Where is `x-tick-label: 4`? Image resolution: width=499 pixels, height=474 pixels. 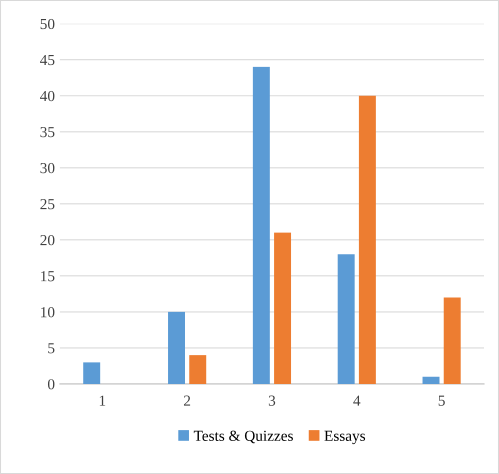 x-tick-label: 4 is located at coordinates (356, 401).